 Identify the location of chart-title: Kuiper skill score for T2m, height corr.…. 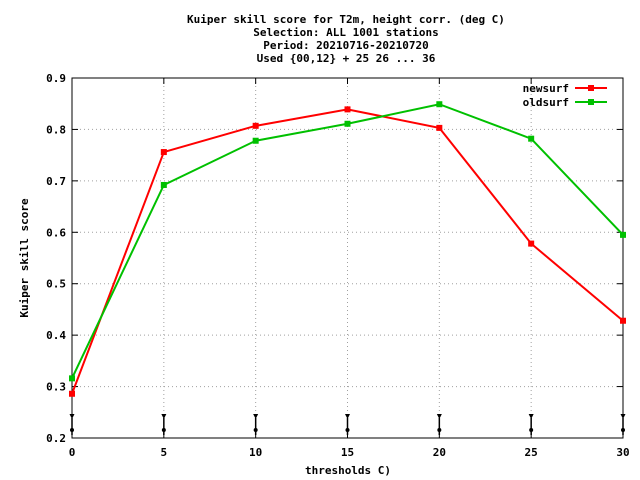
(346, 39).